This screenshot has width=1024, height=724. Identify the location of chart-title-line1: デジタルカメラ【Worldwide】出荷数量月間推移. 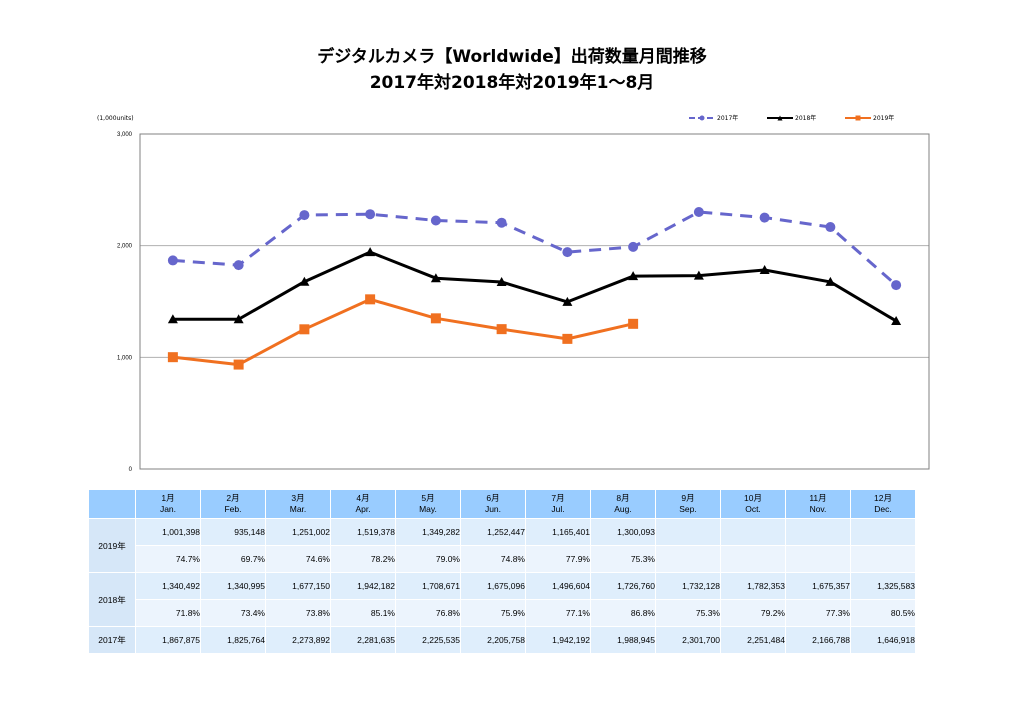
(512, 57).